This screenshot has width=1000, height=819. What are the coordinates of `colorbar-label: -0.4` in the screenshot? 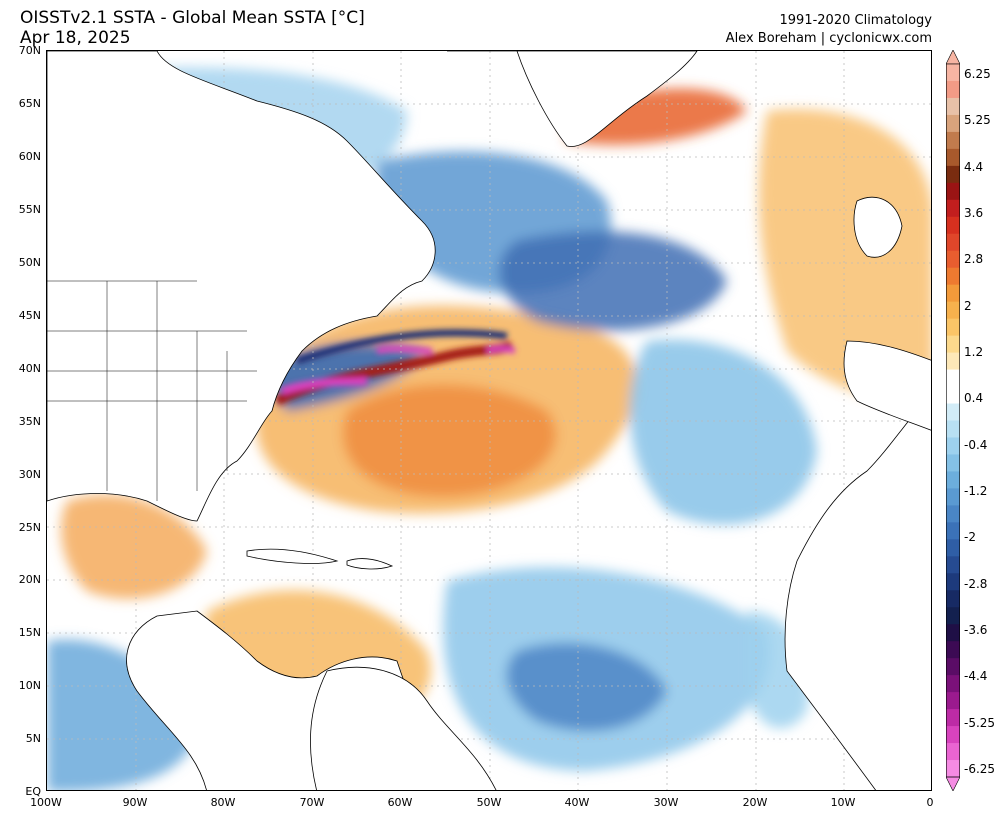 It's located at (976, 444).